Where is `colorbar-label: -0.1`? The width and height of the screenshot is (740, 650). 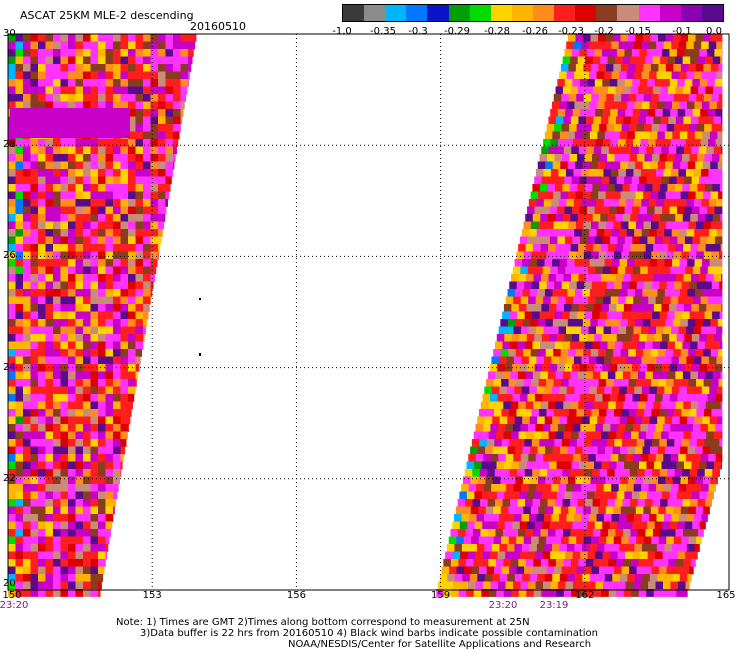
colorbar-label: -0.1 is located at coordinates (682, 31).